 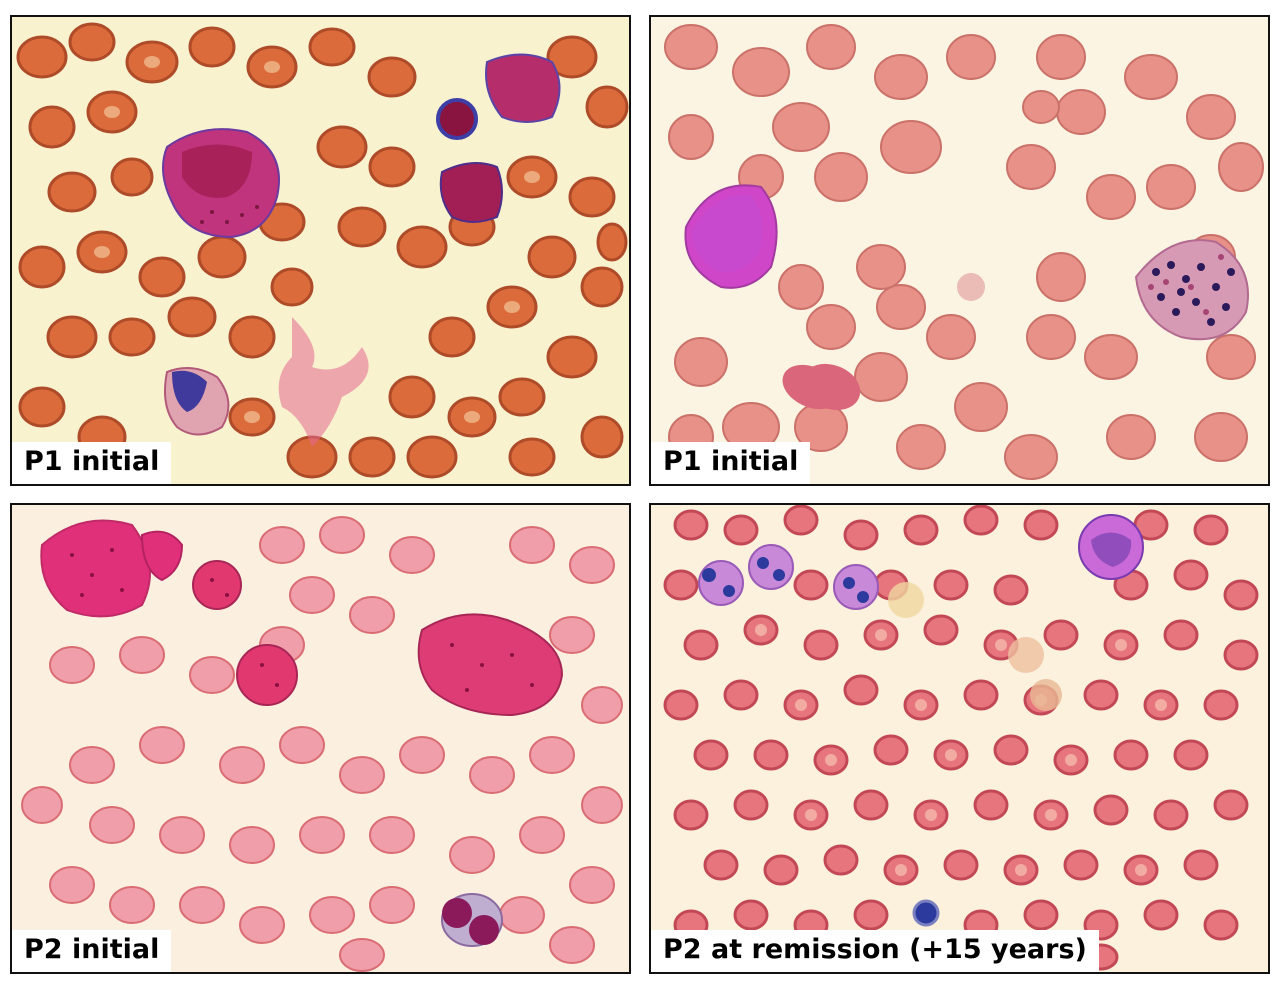 I want to click on panel-2-caption: P1 initial, so click(x=731, y=463).